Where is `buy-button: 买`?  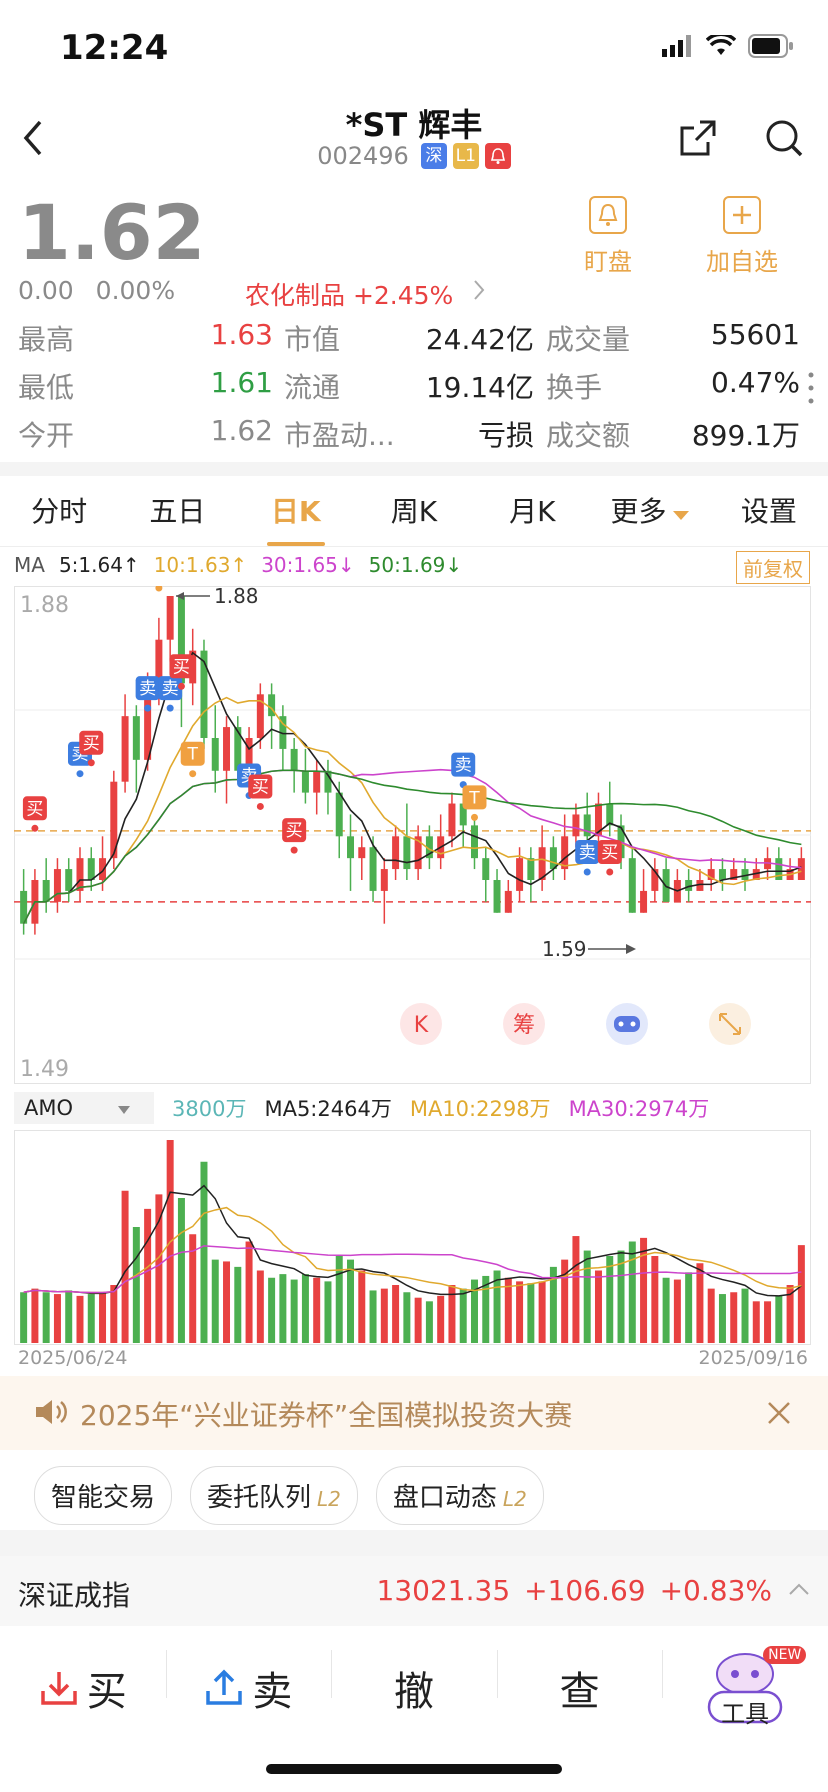
buy-button: 买 is located at coordinates (83, 1688).